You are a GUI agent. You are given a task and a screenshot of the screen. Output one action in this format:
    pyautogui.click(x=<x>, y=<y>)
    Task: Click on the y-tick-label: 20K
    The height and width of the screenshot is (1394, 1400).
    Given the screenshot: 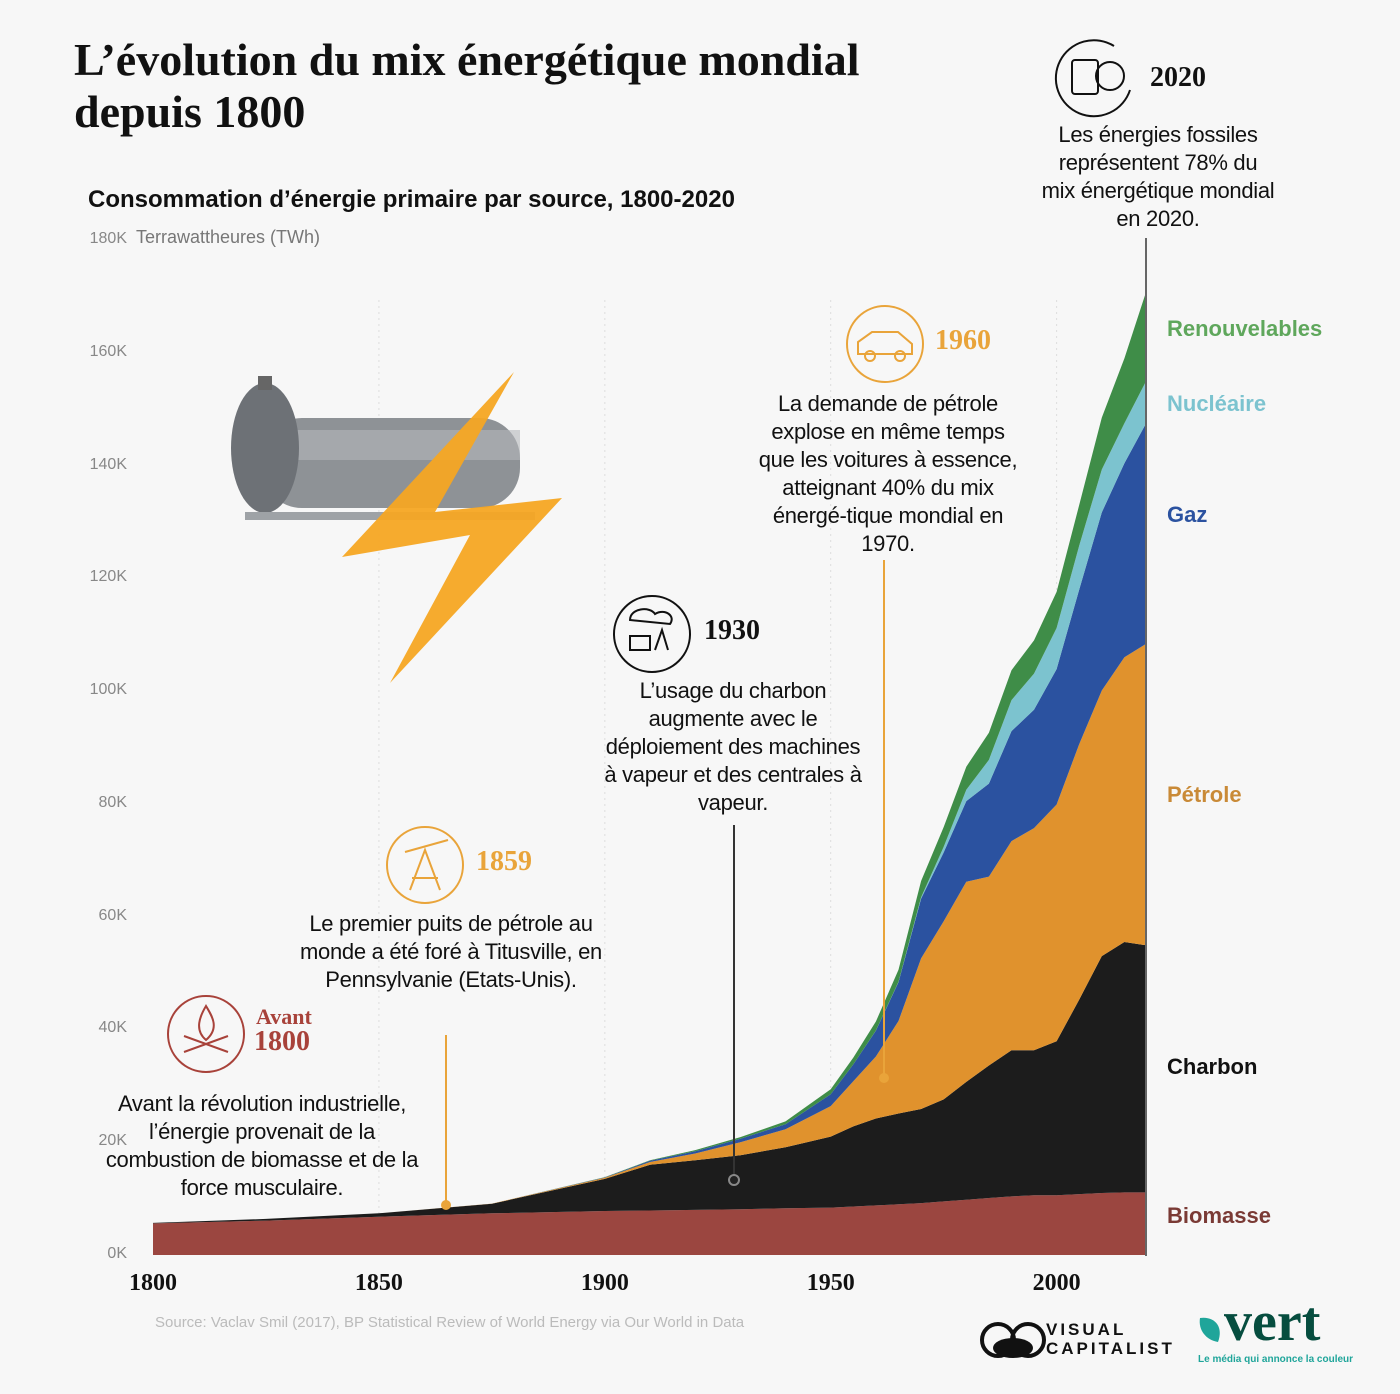 What is the action you would take?
    pyautogui.click(x=112, y=1141)
    